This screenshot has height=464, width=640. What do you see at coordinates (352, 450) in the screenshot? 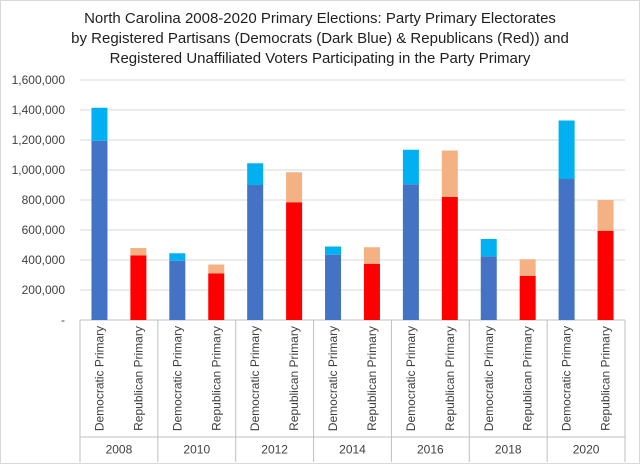
I see `x-year-label: 2014` at bounding box center [352, 450].